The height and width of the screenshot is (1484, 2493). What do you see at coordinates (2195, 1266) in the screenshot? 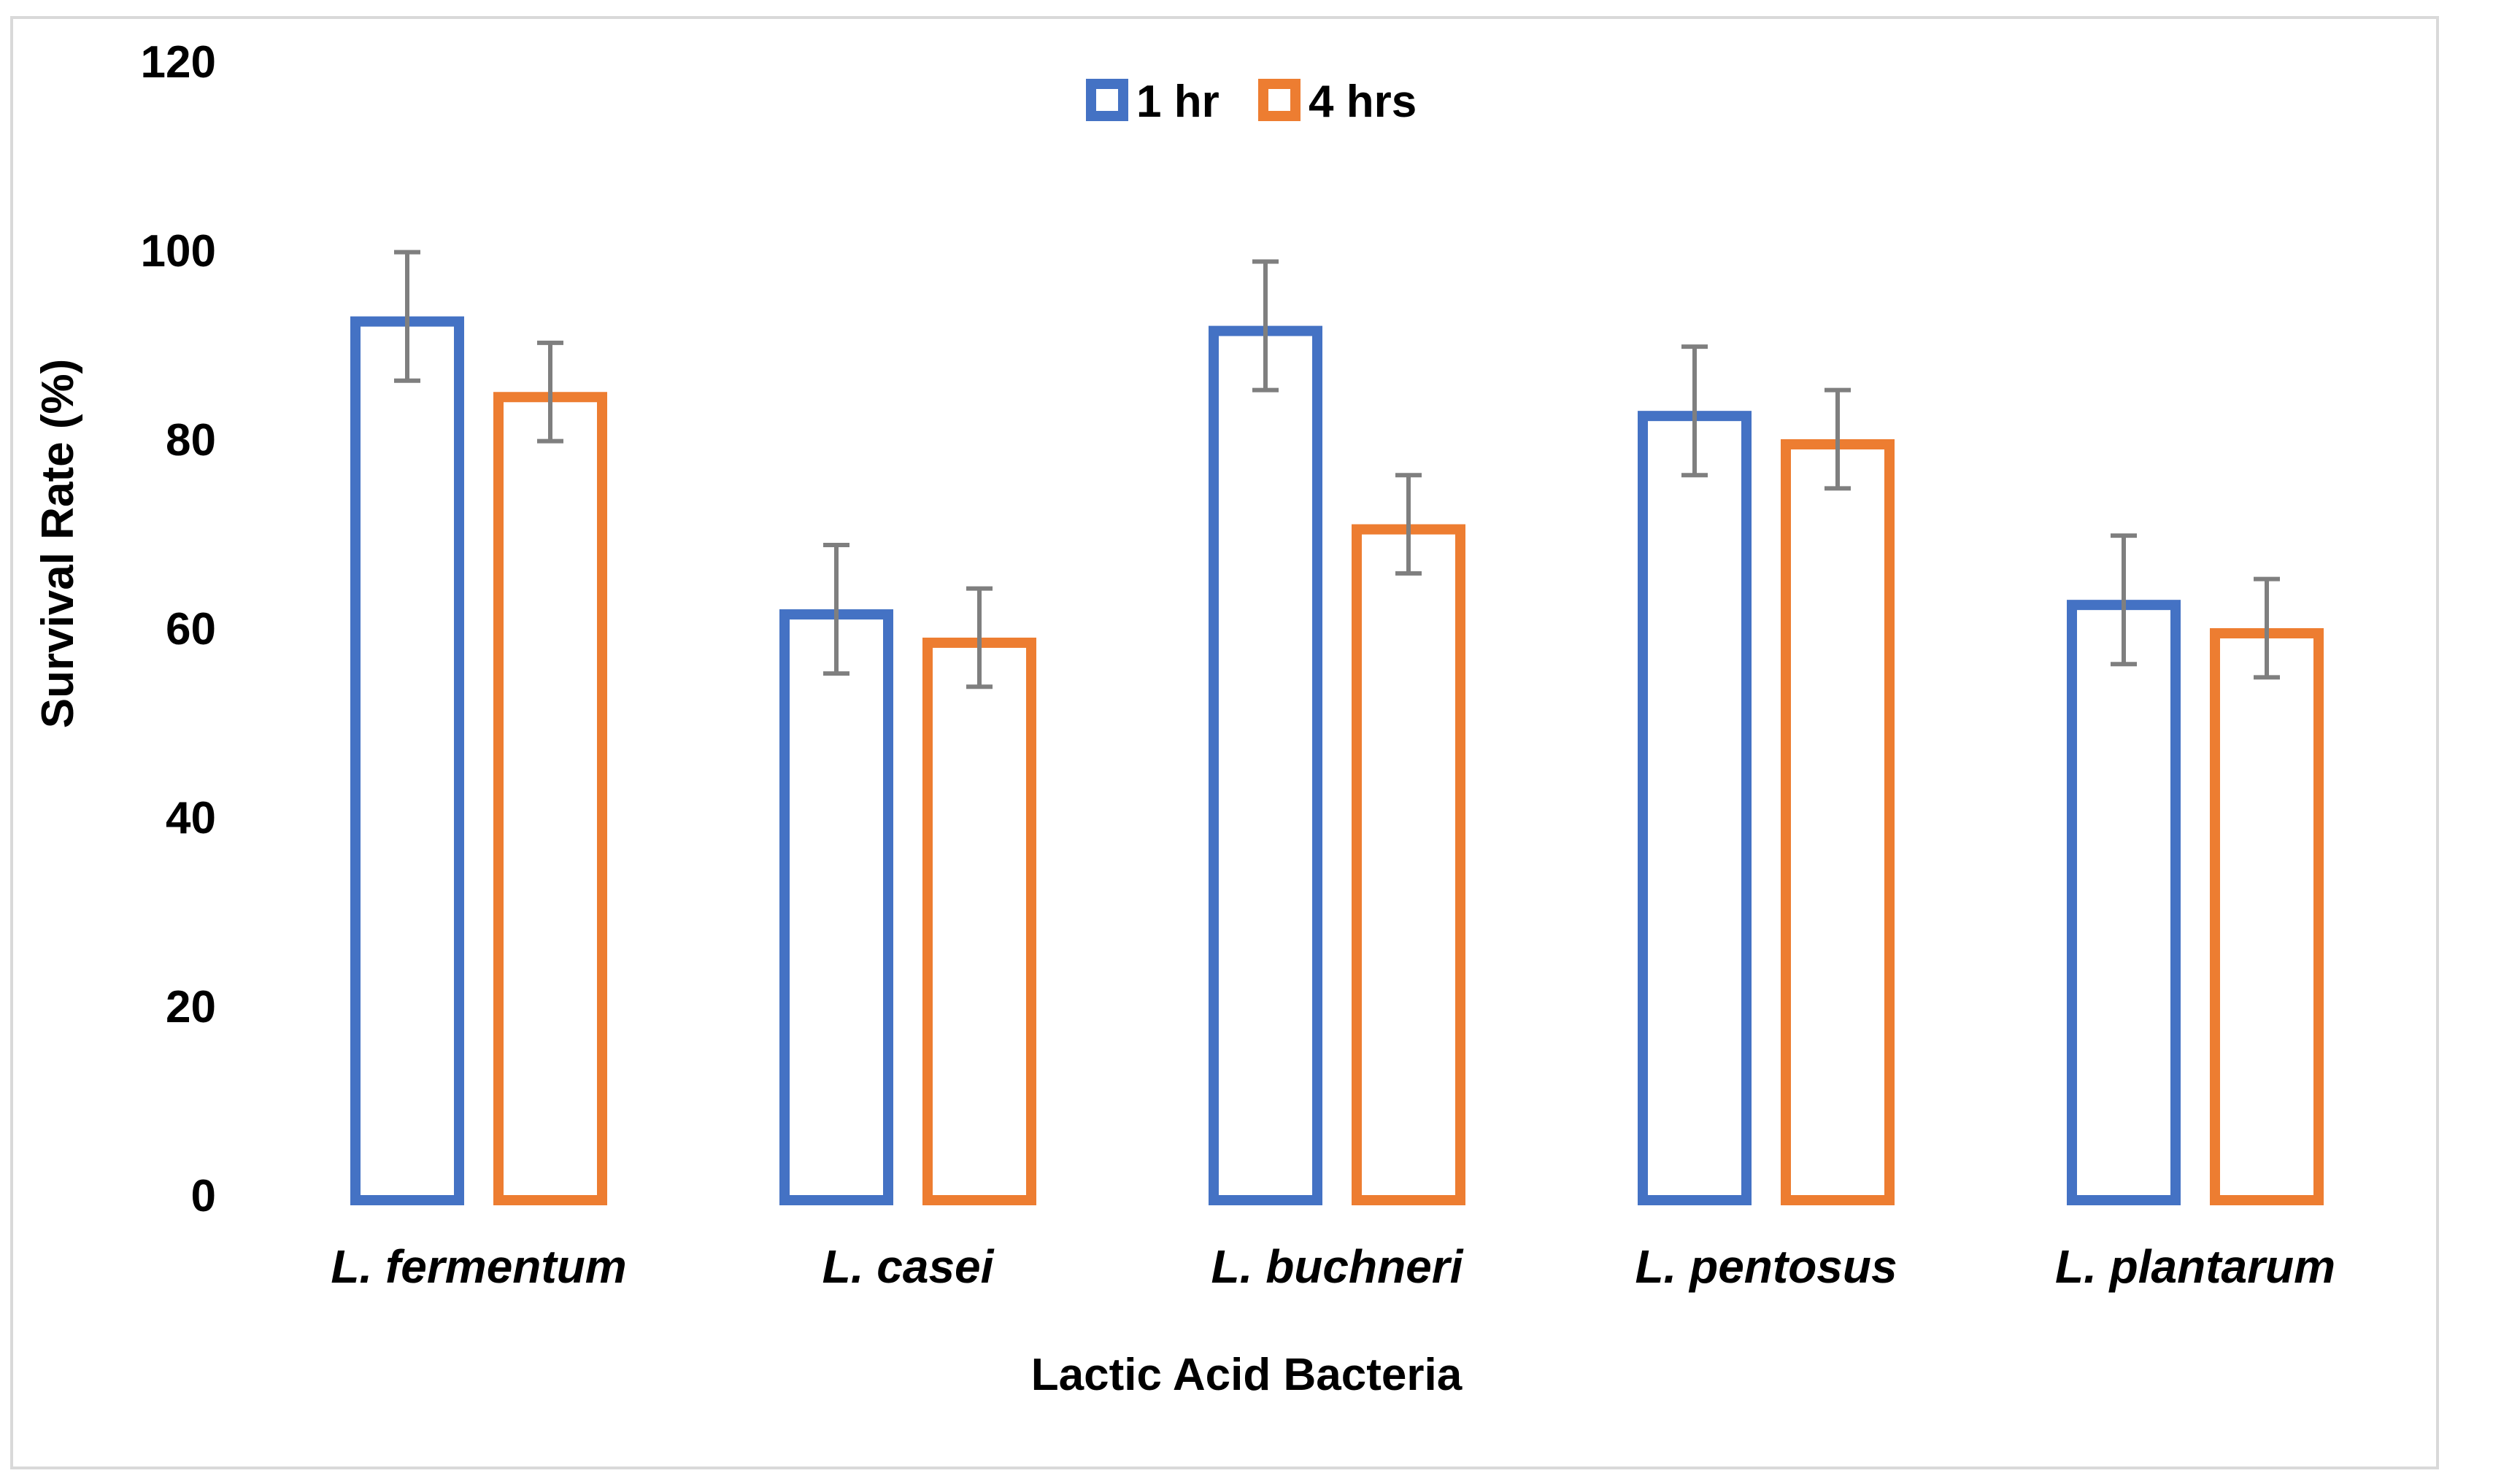
I see `x-tick-label: L. plantarum` at bounding box center [2195, 1266].